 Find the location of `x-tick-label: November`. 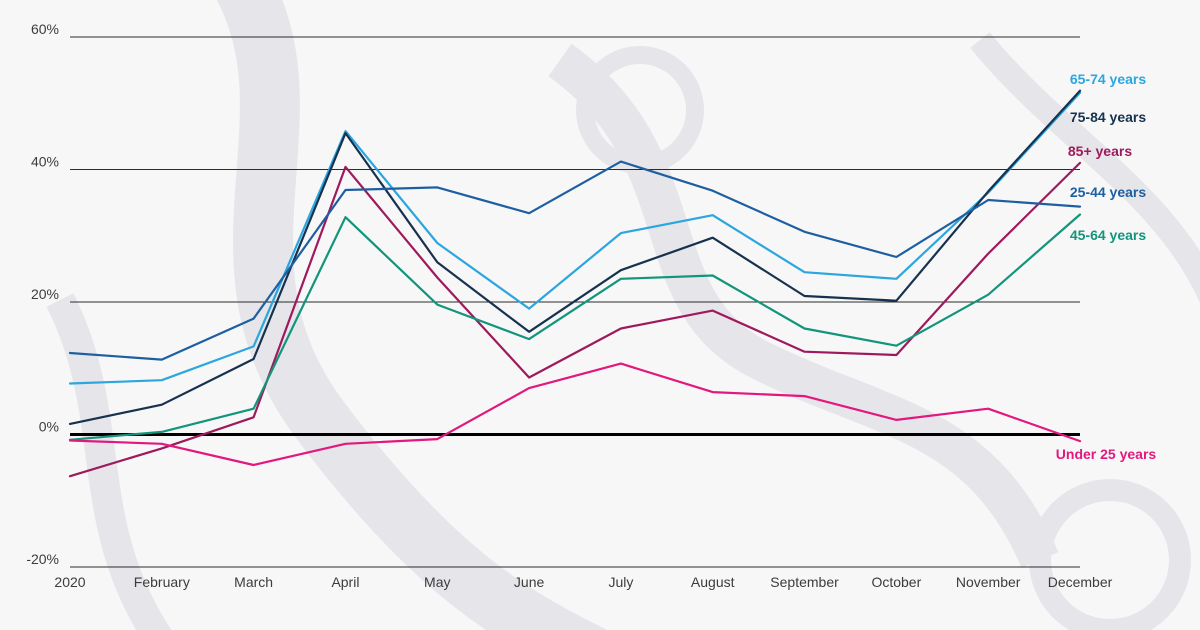

x-tick-label: November is located at coordinates (988, 582).